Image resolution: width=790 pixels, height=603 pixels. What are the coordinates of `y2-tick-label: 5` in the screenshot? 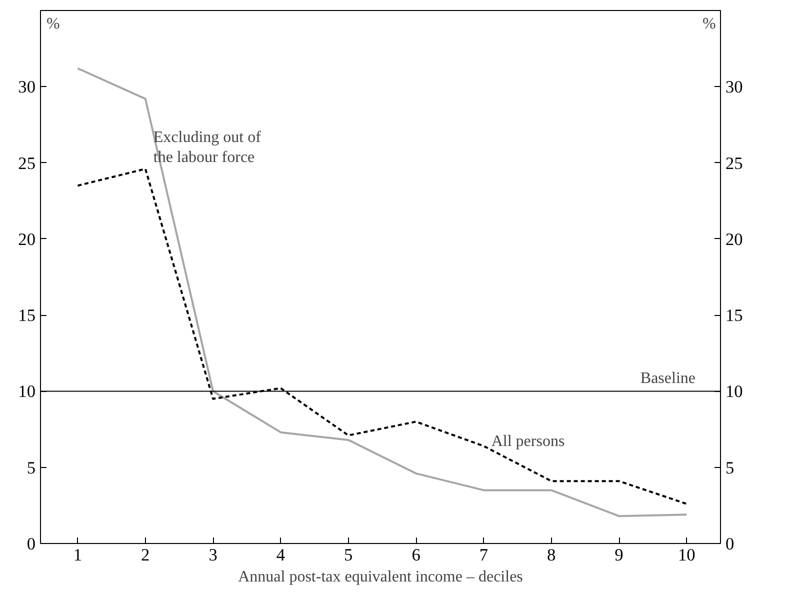 It's located at (730, 468).